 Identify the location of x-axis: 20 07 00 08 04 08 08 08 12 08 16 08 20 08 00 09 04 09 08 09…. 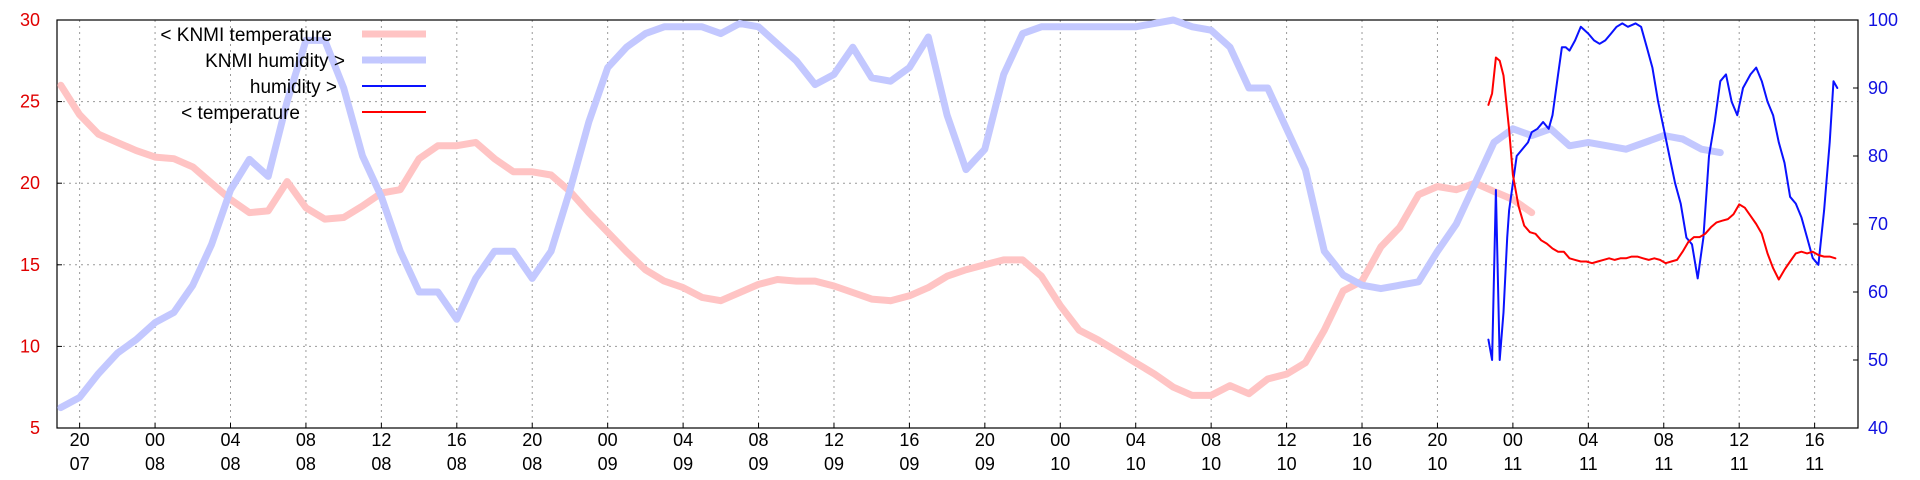
(947, 448).